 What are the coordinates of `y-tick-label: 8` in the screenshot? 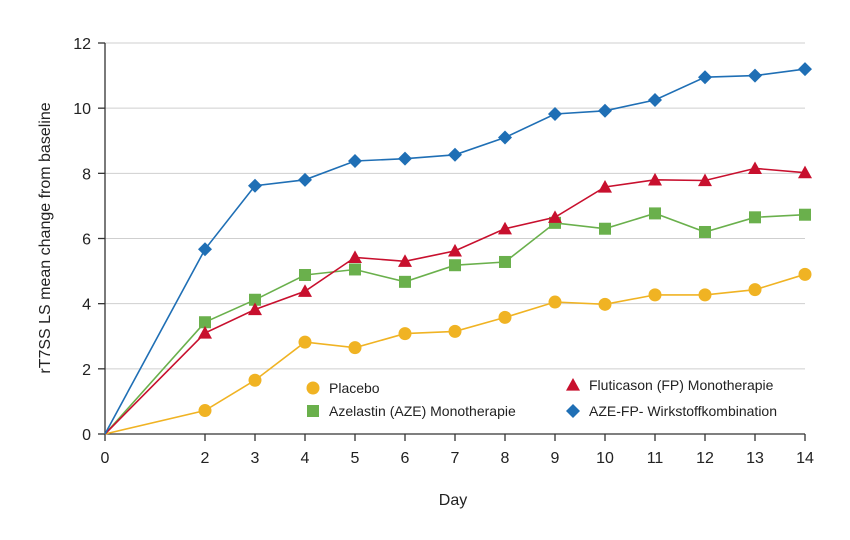 It's located at (86, 174).